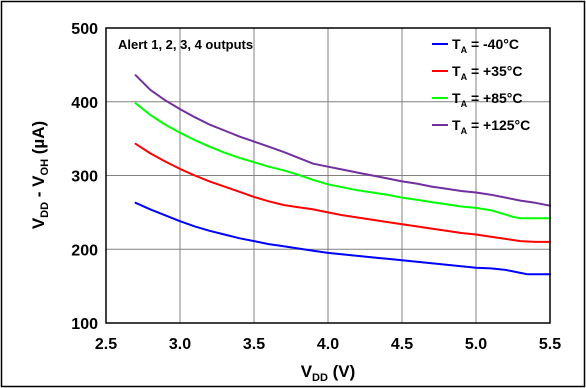 Image resolution: width=586 pixels, height=388 pixels. Describe the element at coordinates (84, 29) in the screenshot. I see `y-tick-label: 500` at that location.